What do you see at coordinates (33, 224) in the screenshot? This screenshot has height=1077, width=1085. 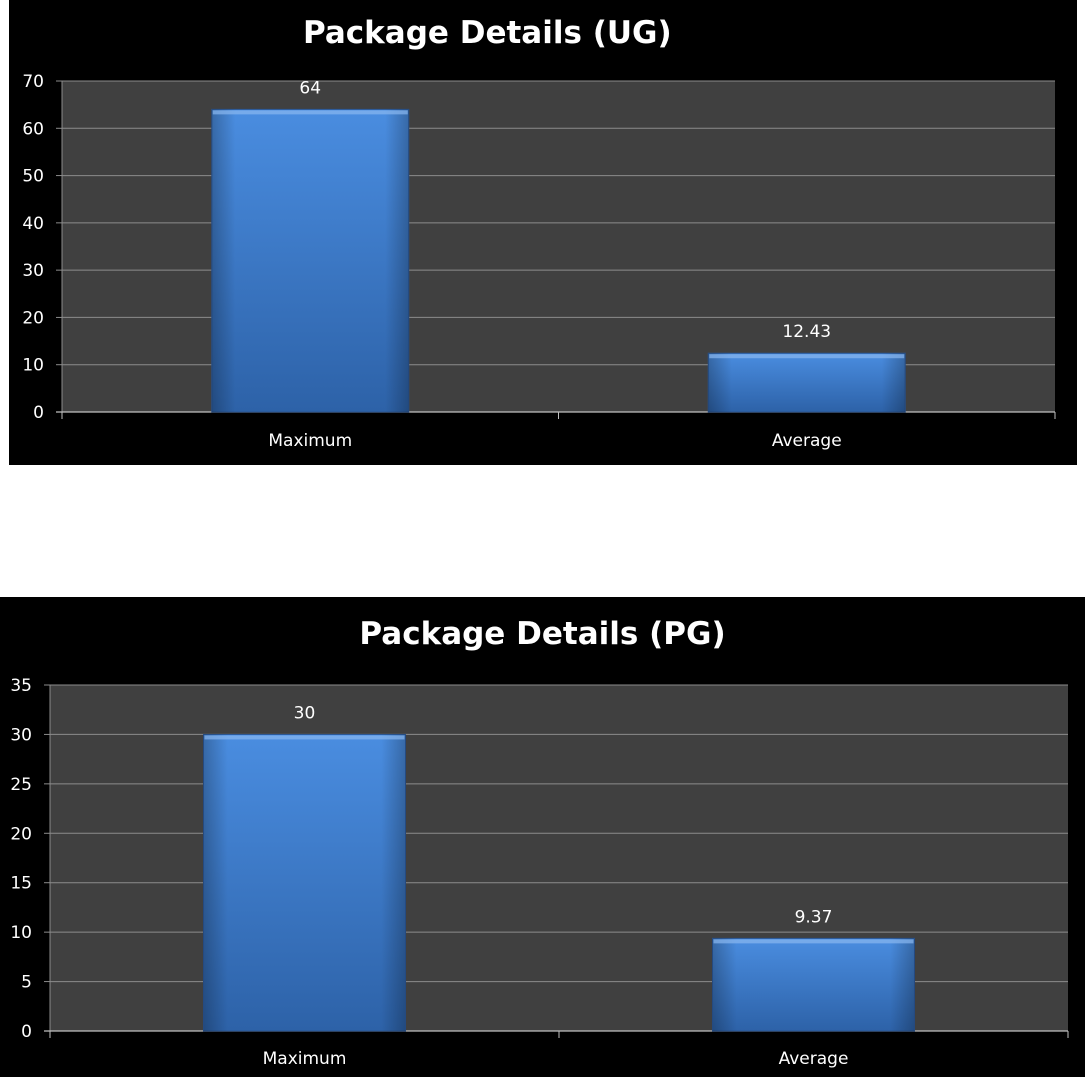 I see `y-tick-label-ug: 40` at bounding box center [33, 224].